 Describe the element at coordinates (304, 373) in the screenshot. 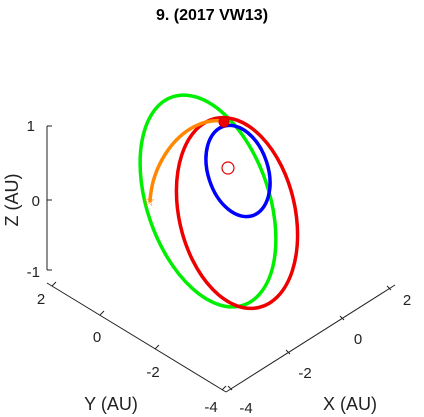

I see `x-tick-label-neg2: -2` at that location.